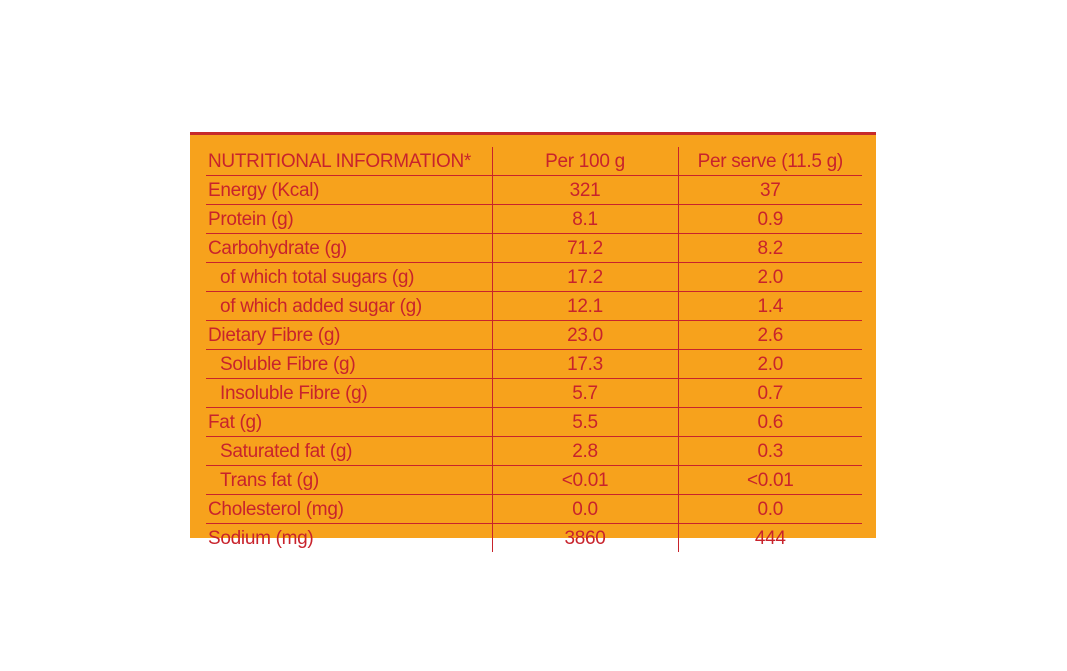  I want to click on nutrient-label: Insoluble Fibre (g), so click(349, 393).